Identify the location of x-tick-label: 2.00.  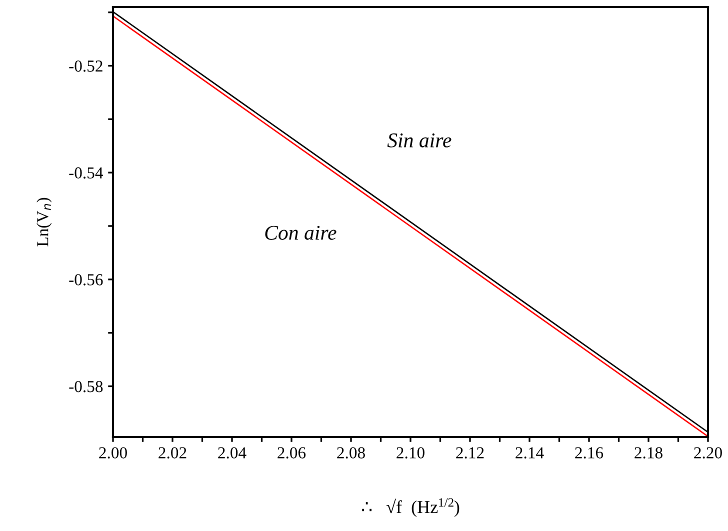
(113, 453).